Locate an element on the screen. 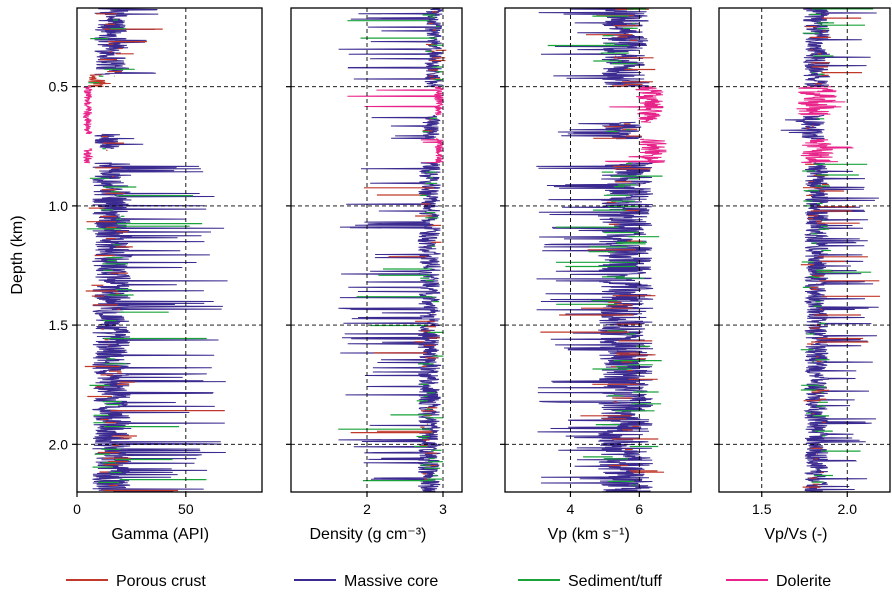  y-tick-label: 2.0 is located at coordinates (59, 444).